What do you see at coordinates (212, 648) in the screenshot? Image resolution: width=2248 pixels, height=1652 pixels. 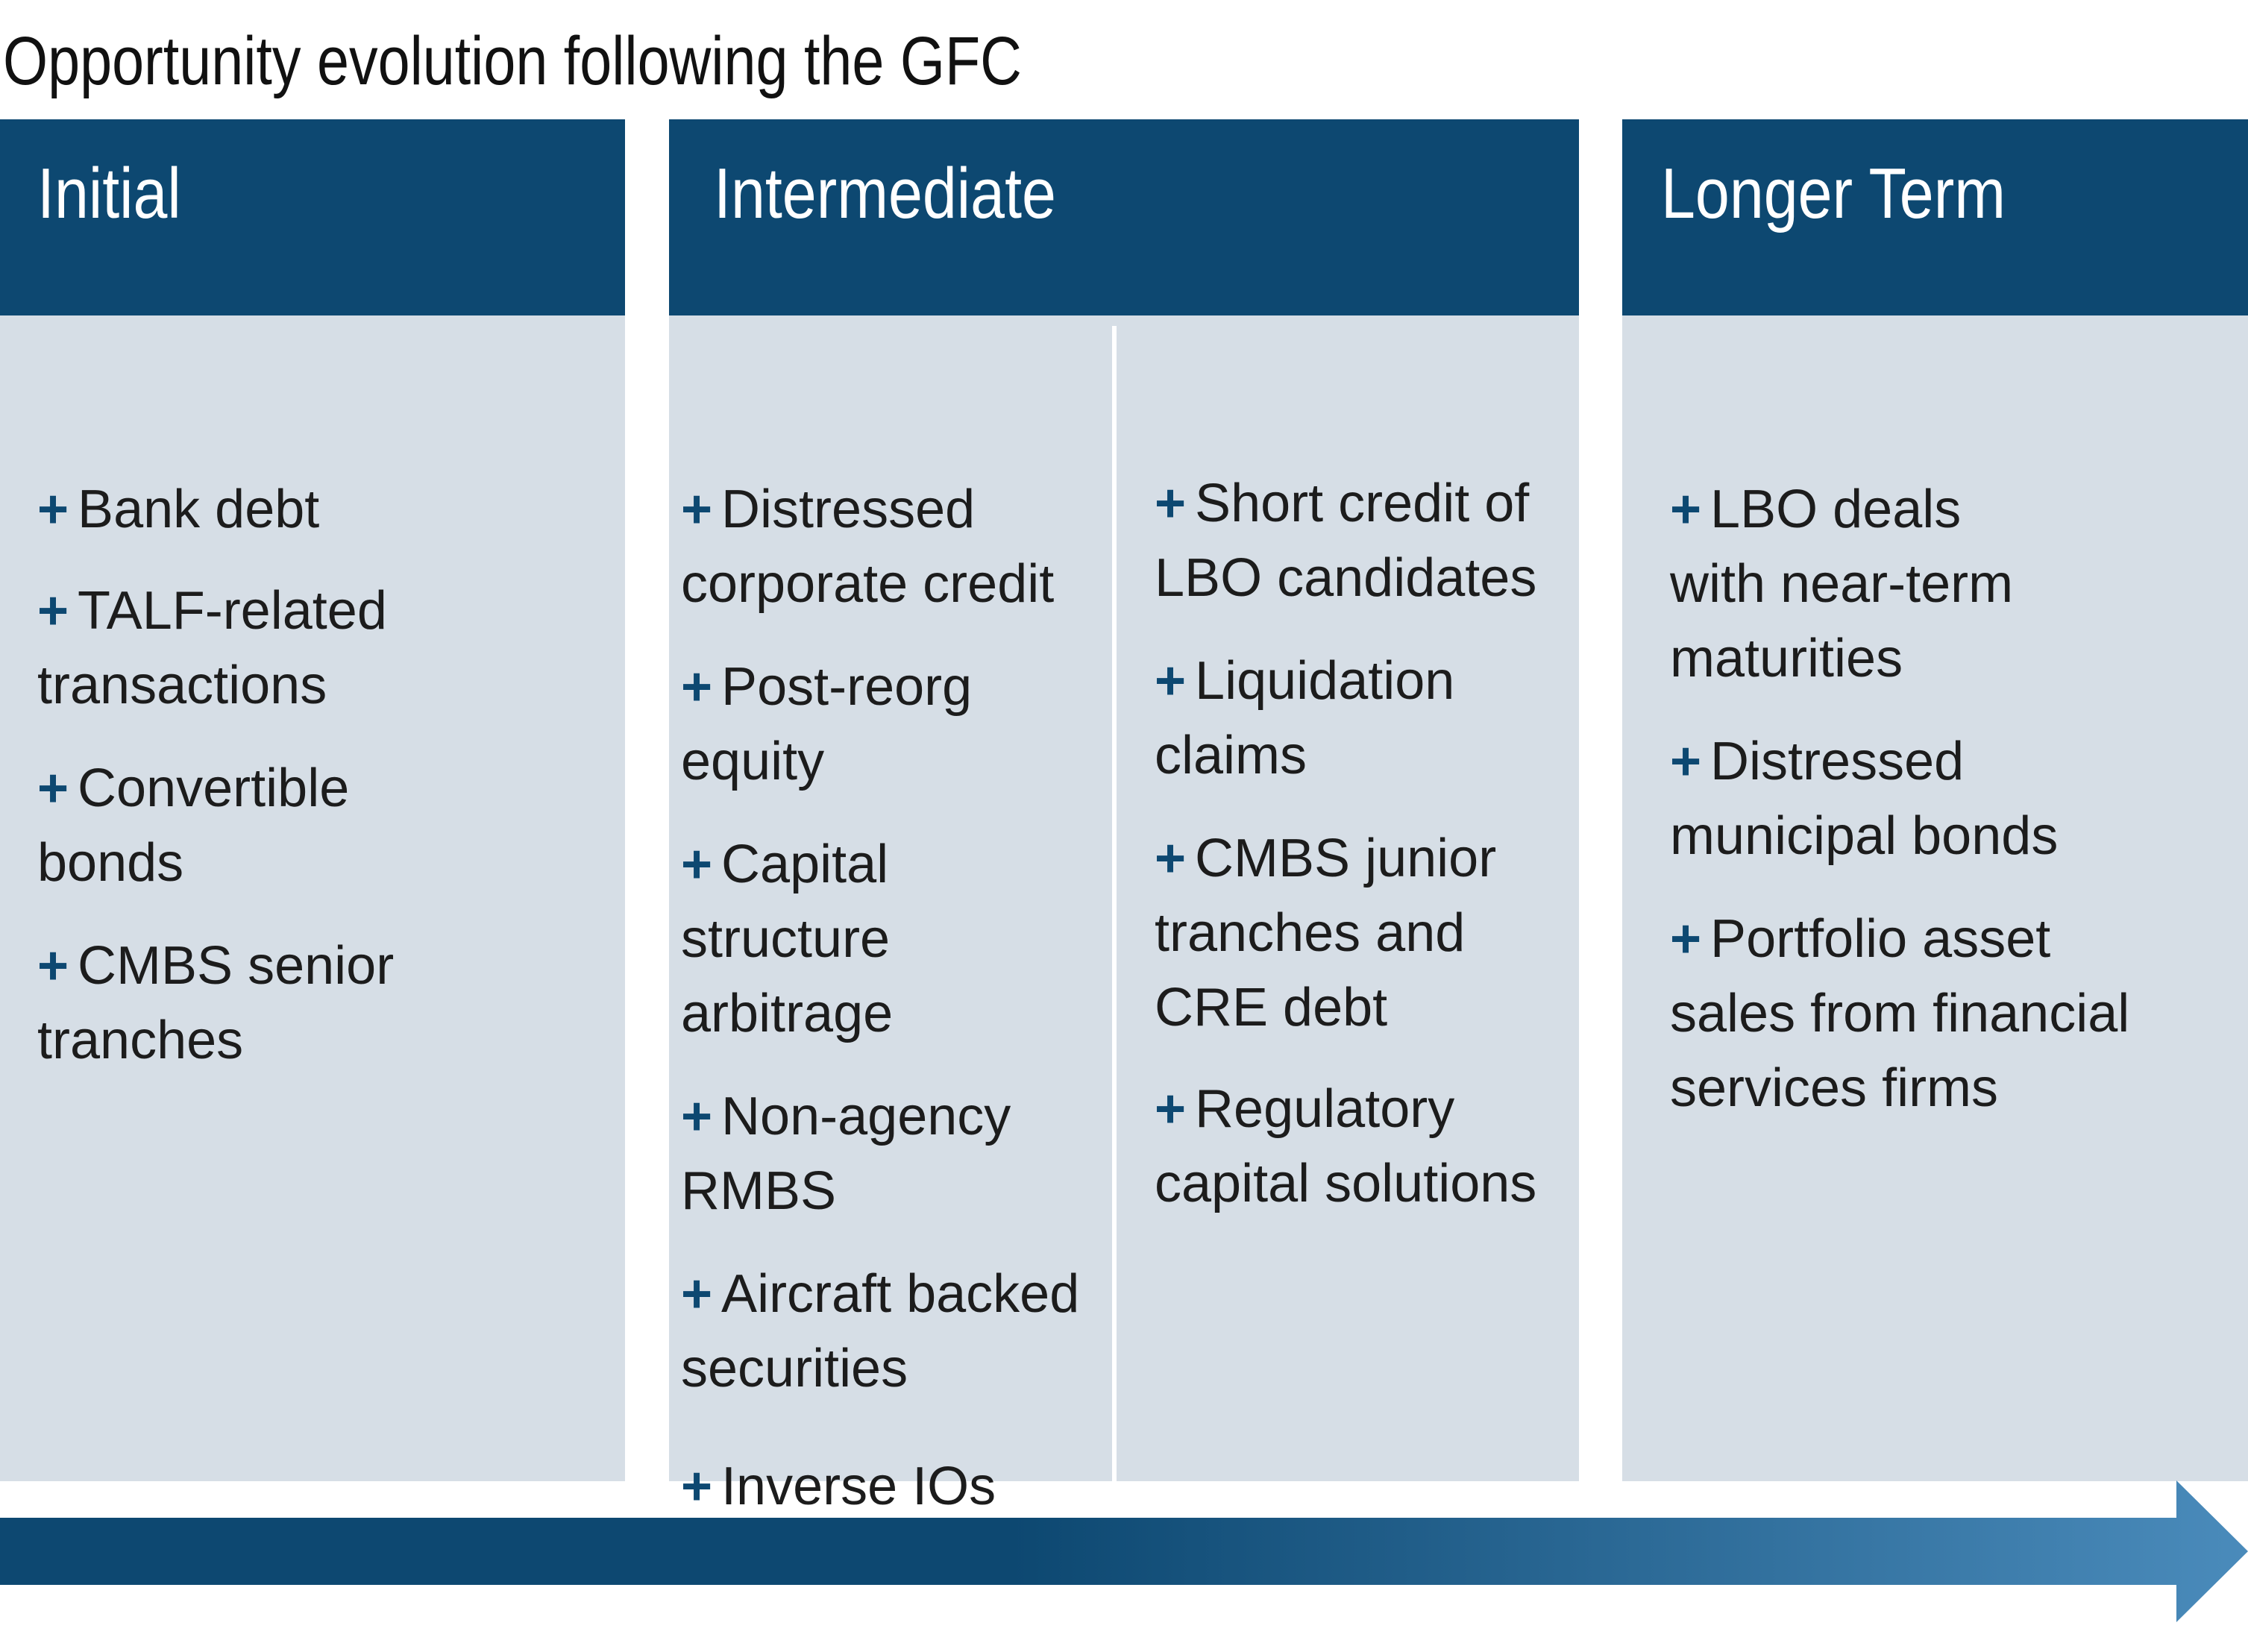 I see `list-item: + TALF-related transactions` at bounding box center [212, 648].